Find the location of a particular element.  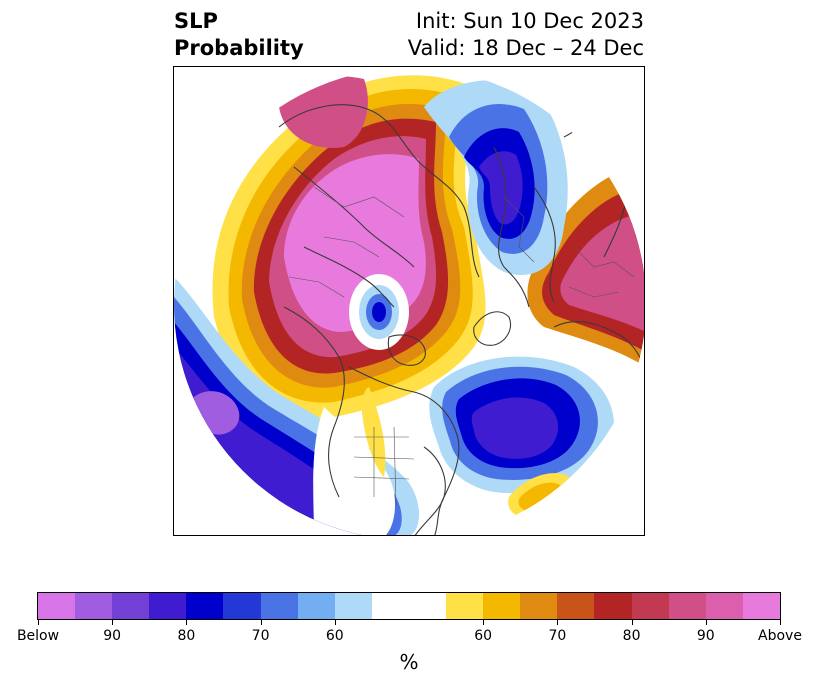

title-field: Probability is located at coordinates (239, 48).